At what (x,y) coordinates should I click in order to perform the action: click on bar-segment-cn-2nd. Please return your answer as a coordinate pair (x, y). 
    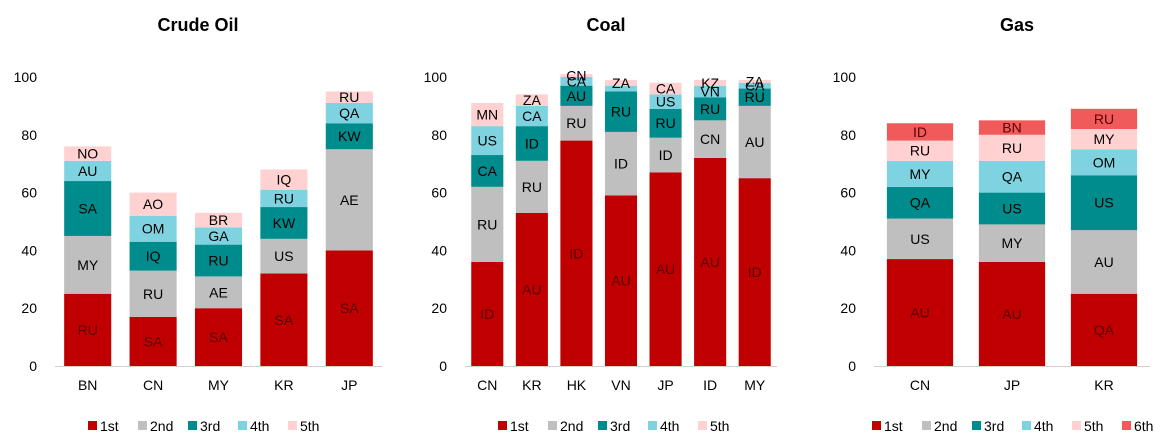
    Looking at the image, I should click on (487, 224).